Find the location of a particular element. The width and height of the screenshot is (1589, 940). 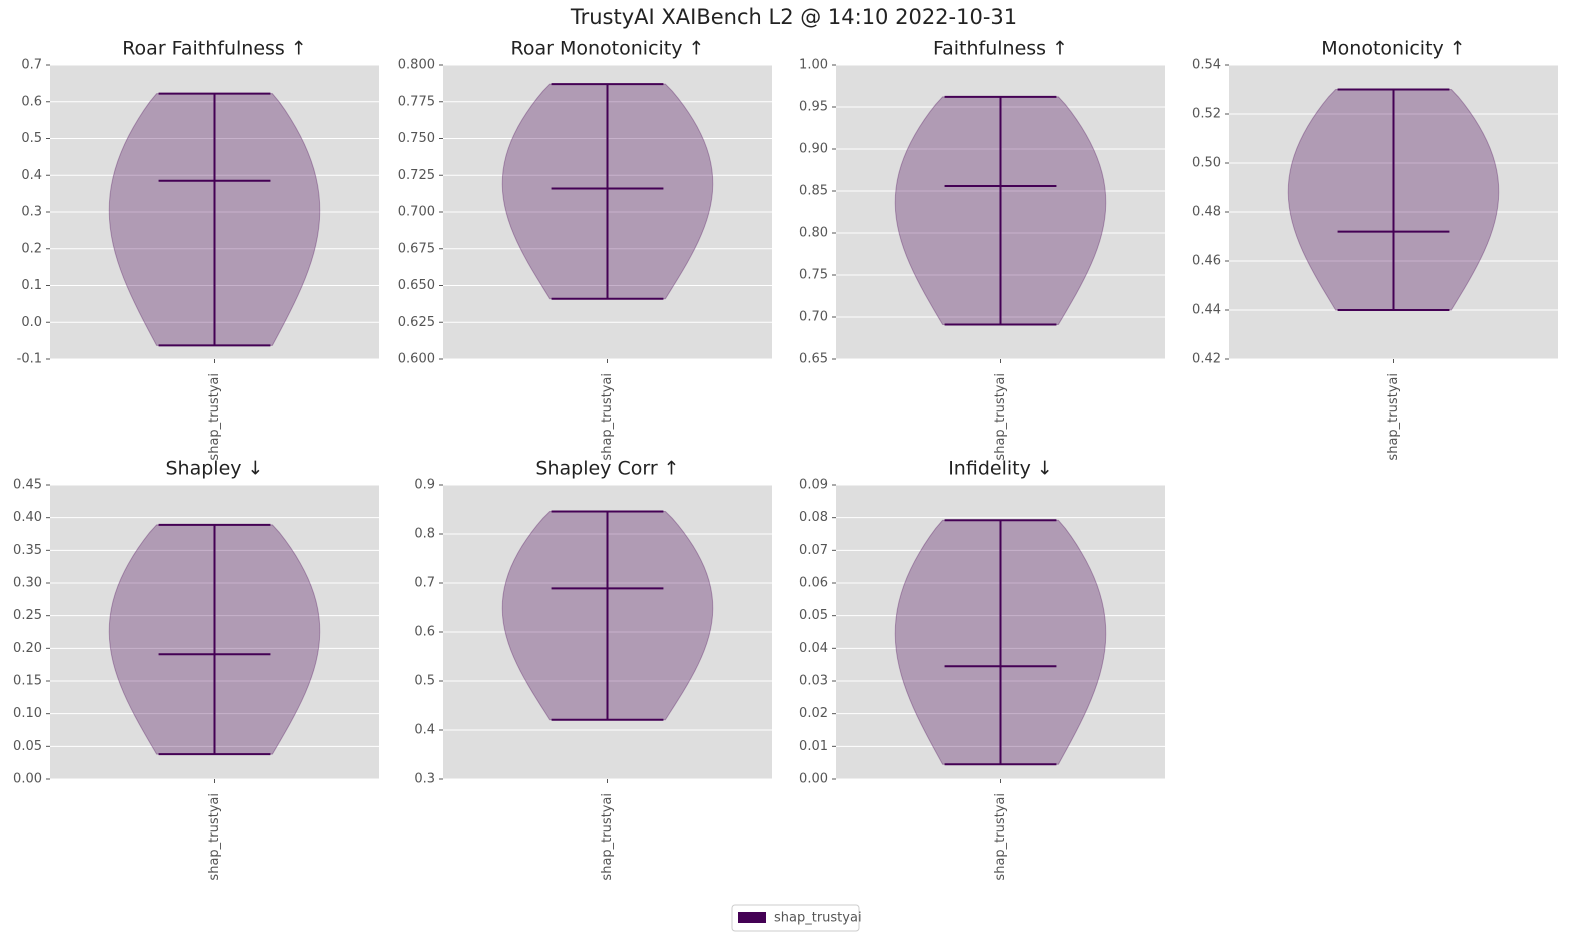

y-tick-label: 0.75 is located at coordinates (813, 275).